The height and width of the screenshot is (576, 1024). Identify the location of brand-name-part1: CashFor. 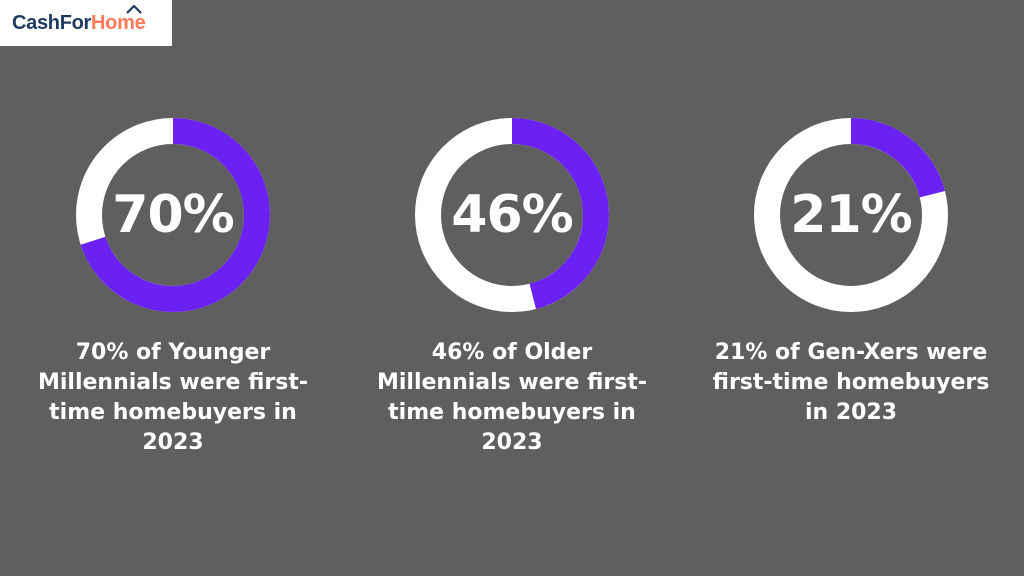
(52, 23).